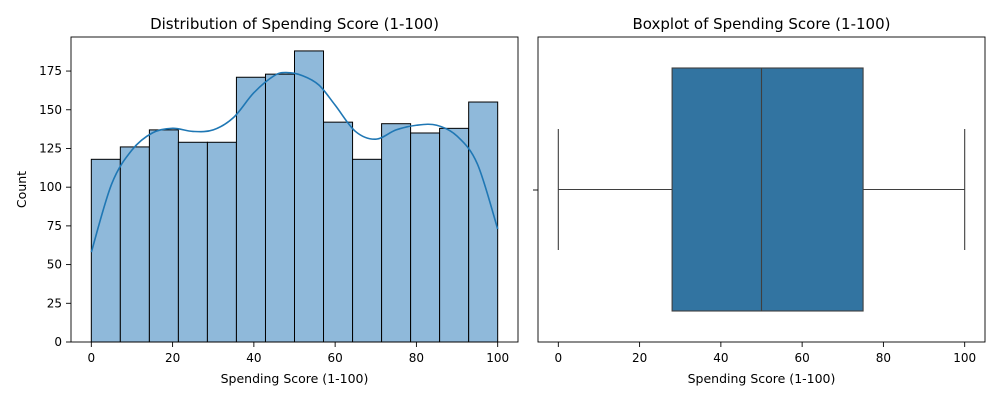 Image resolution: width=1000 pixels, height=400 pixels. I want to click on y-tick-label: 175, so click(50, 71).